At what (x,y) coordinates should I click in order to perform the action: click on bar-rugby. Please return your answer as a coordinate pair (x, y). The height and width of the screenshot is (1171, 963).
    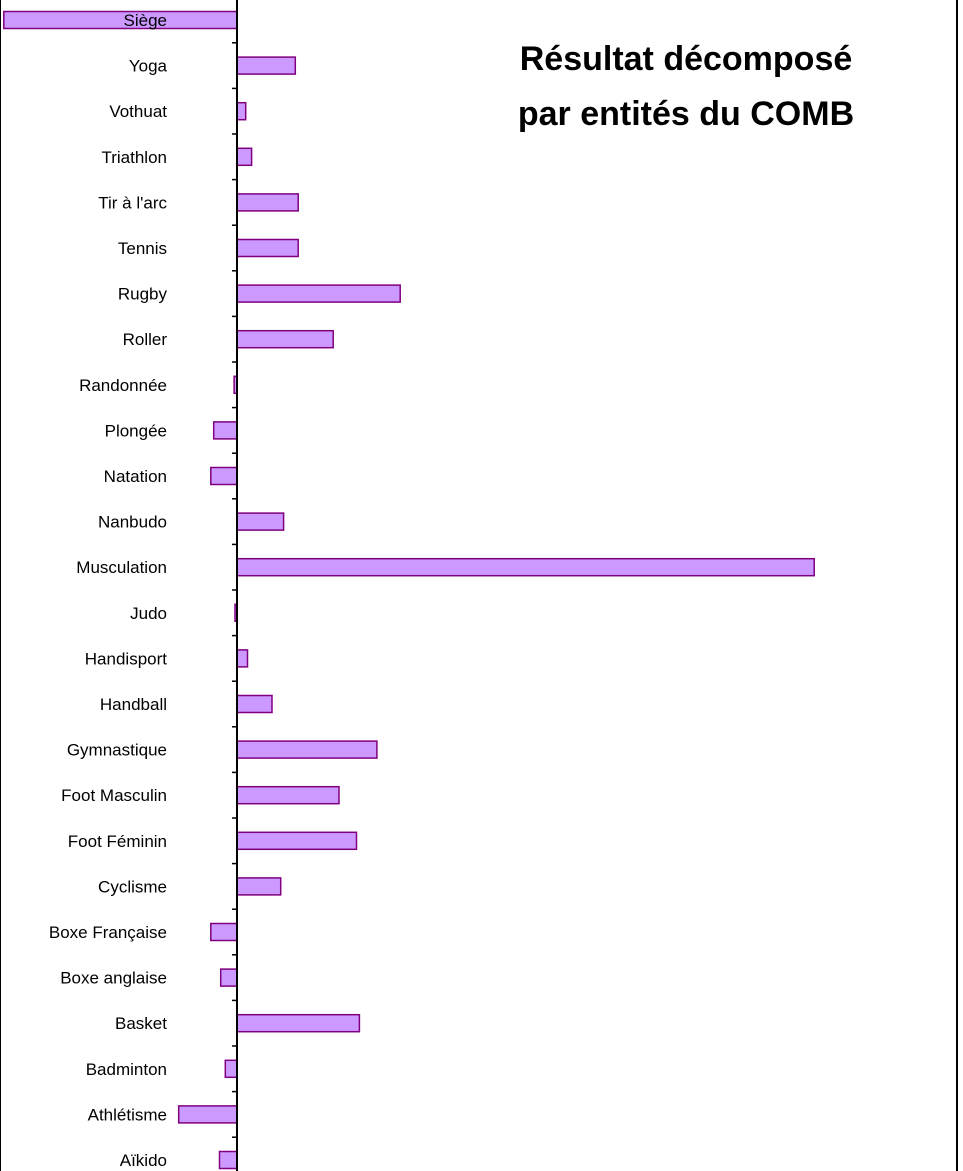
    Looking at the image, I should click on (318, 293).